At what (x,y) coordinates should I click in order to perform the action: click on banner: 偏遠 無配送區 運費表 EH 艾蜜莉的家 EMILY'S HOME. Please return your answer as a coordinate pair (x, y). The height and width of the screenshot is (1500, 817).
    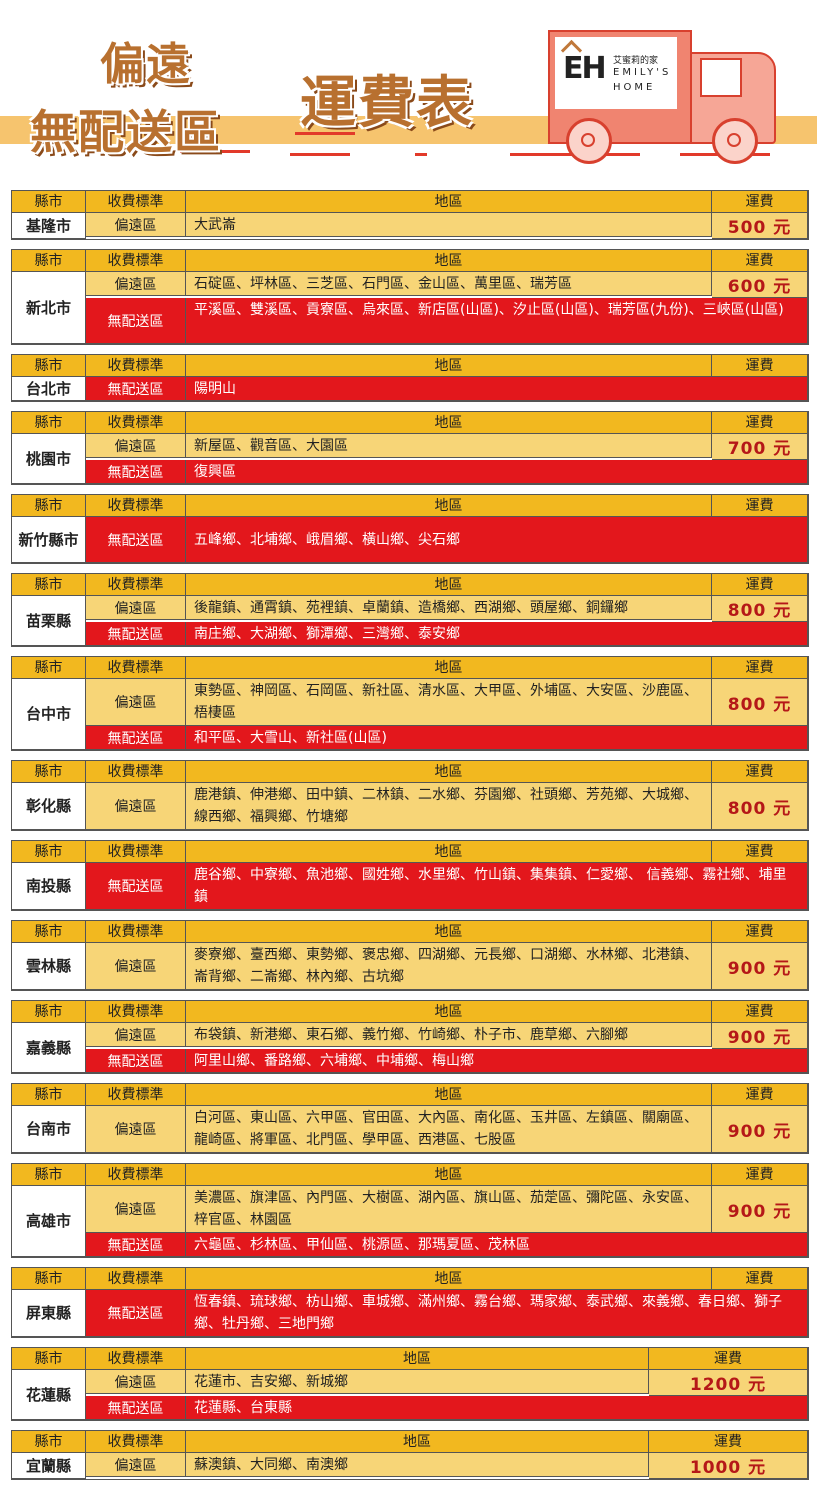
    Looking at the image, I should click on (408, 92).